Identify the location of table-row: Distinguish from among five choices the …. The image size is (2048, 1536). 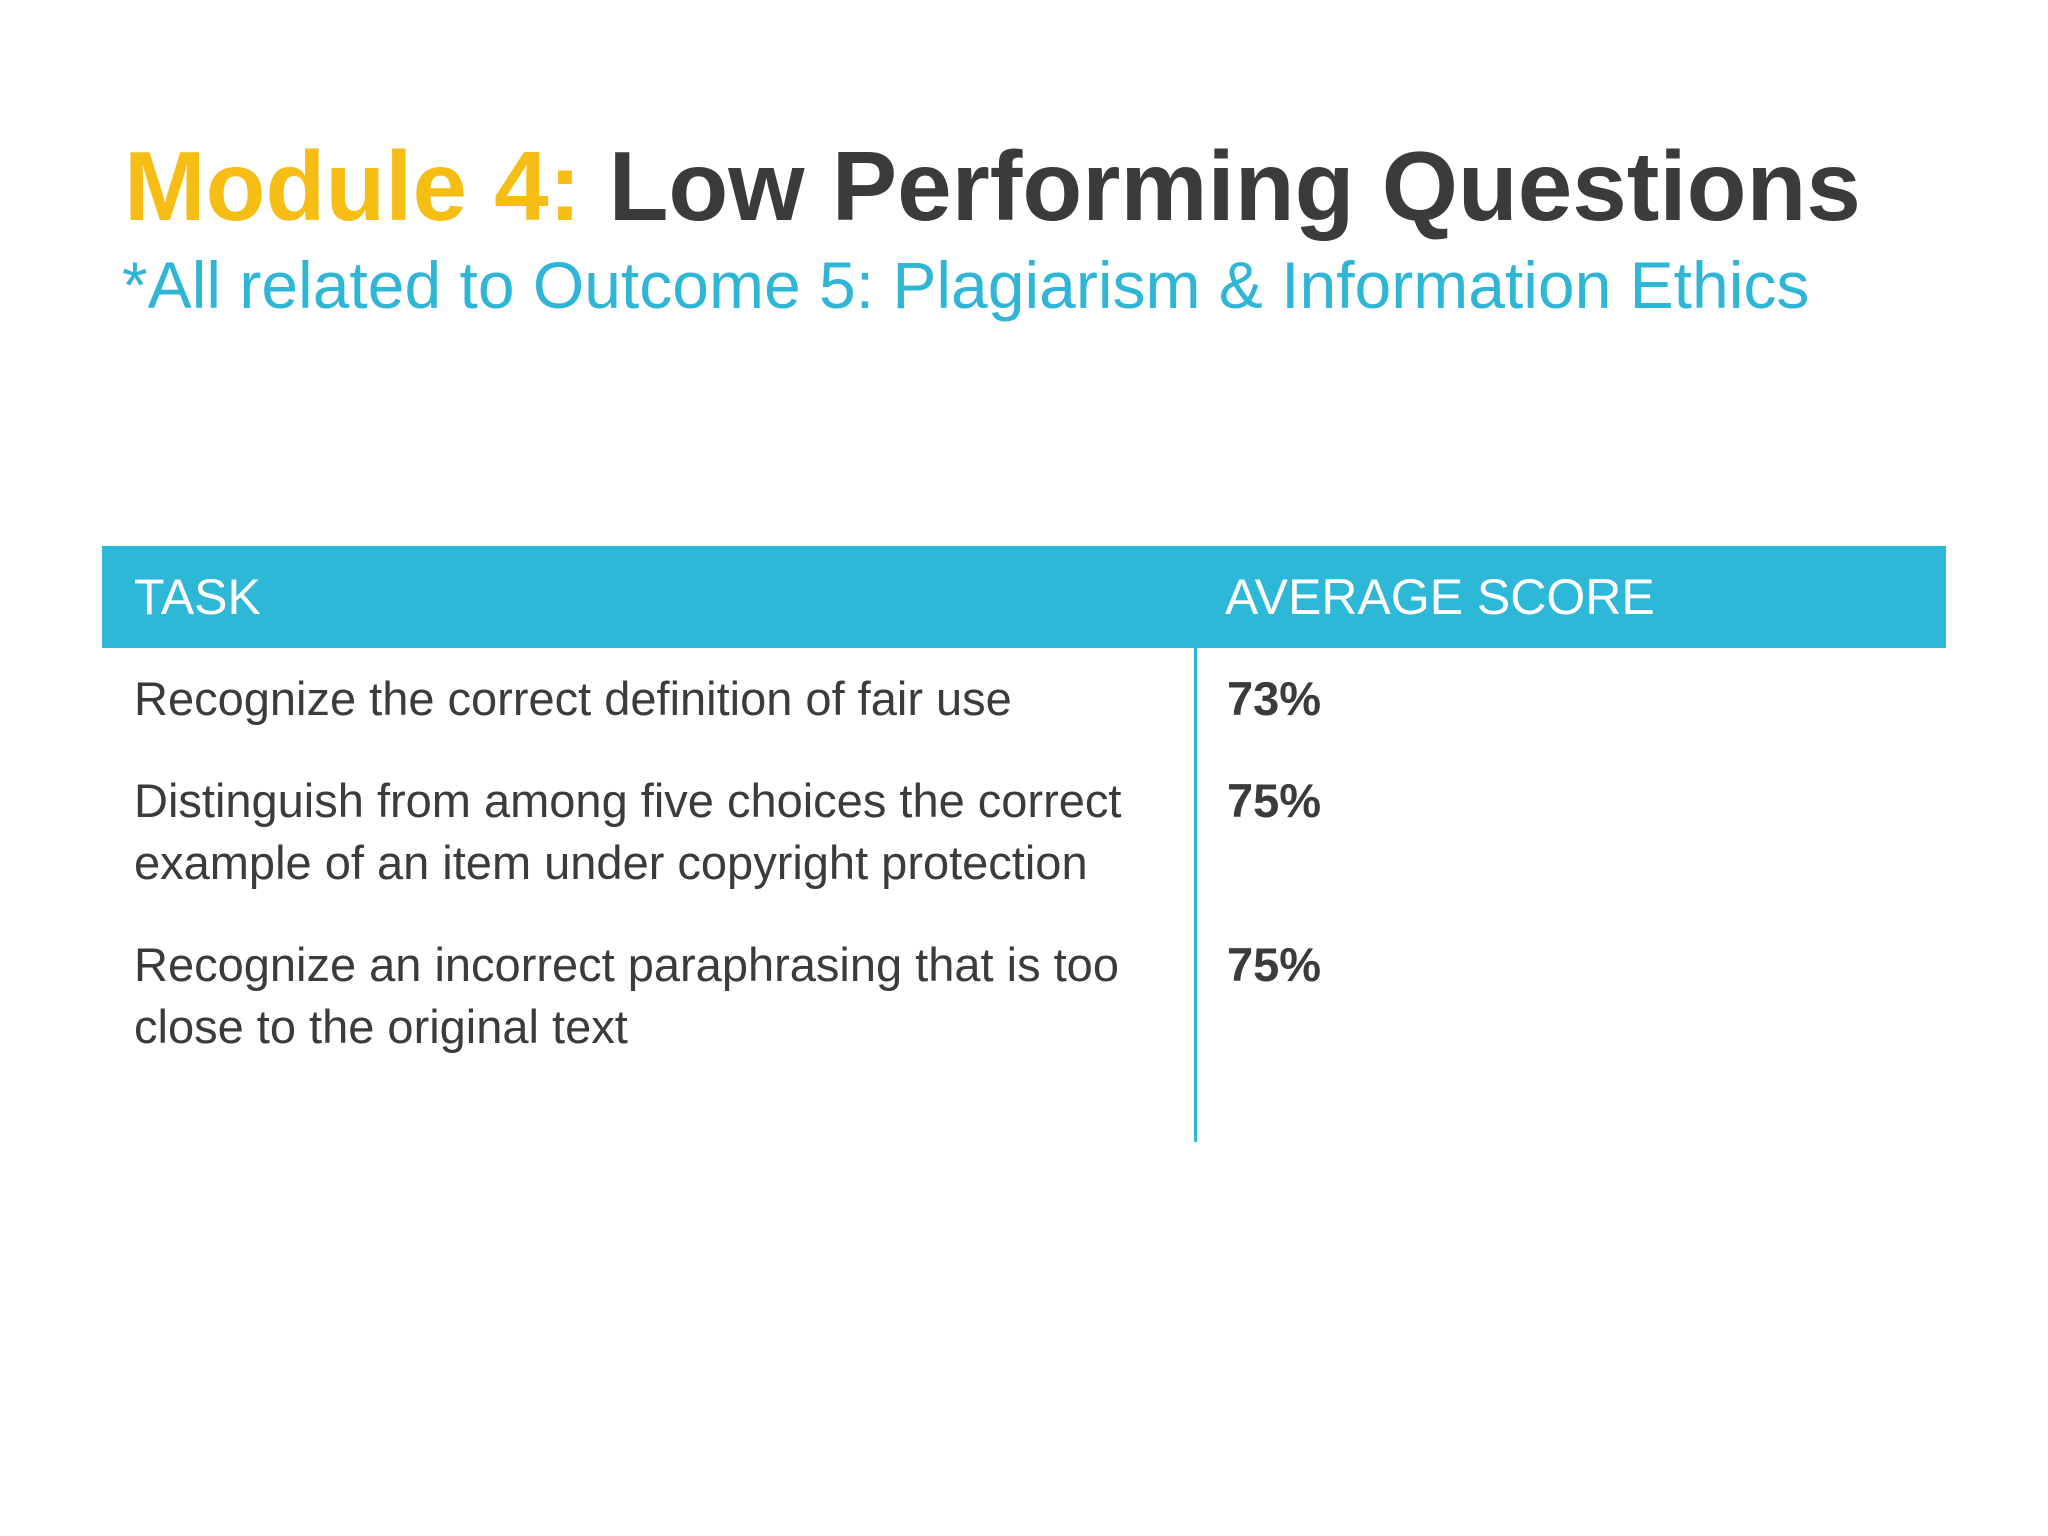
(1024, 812).